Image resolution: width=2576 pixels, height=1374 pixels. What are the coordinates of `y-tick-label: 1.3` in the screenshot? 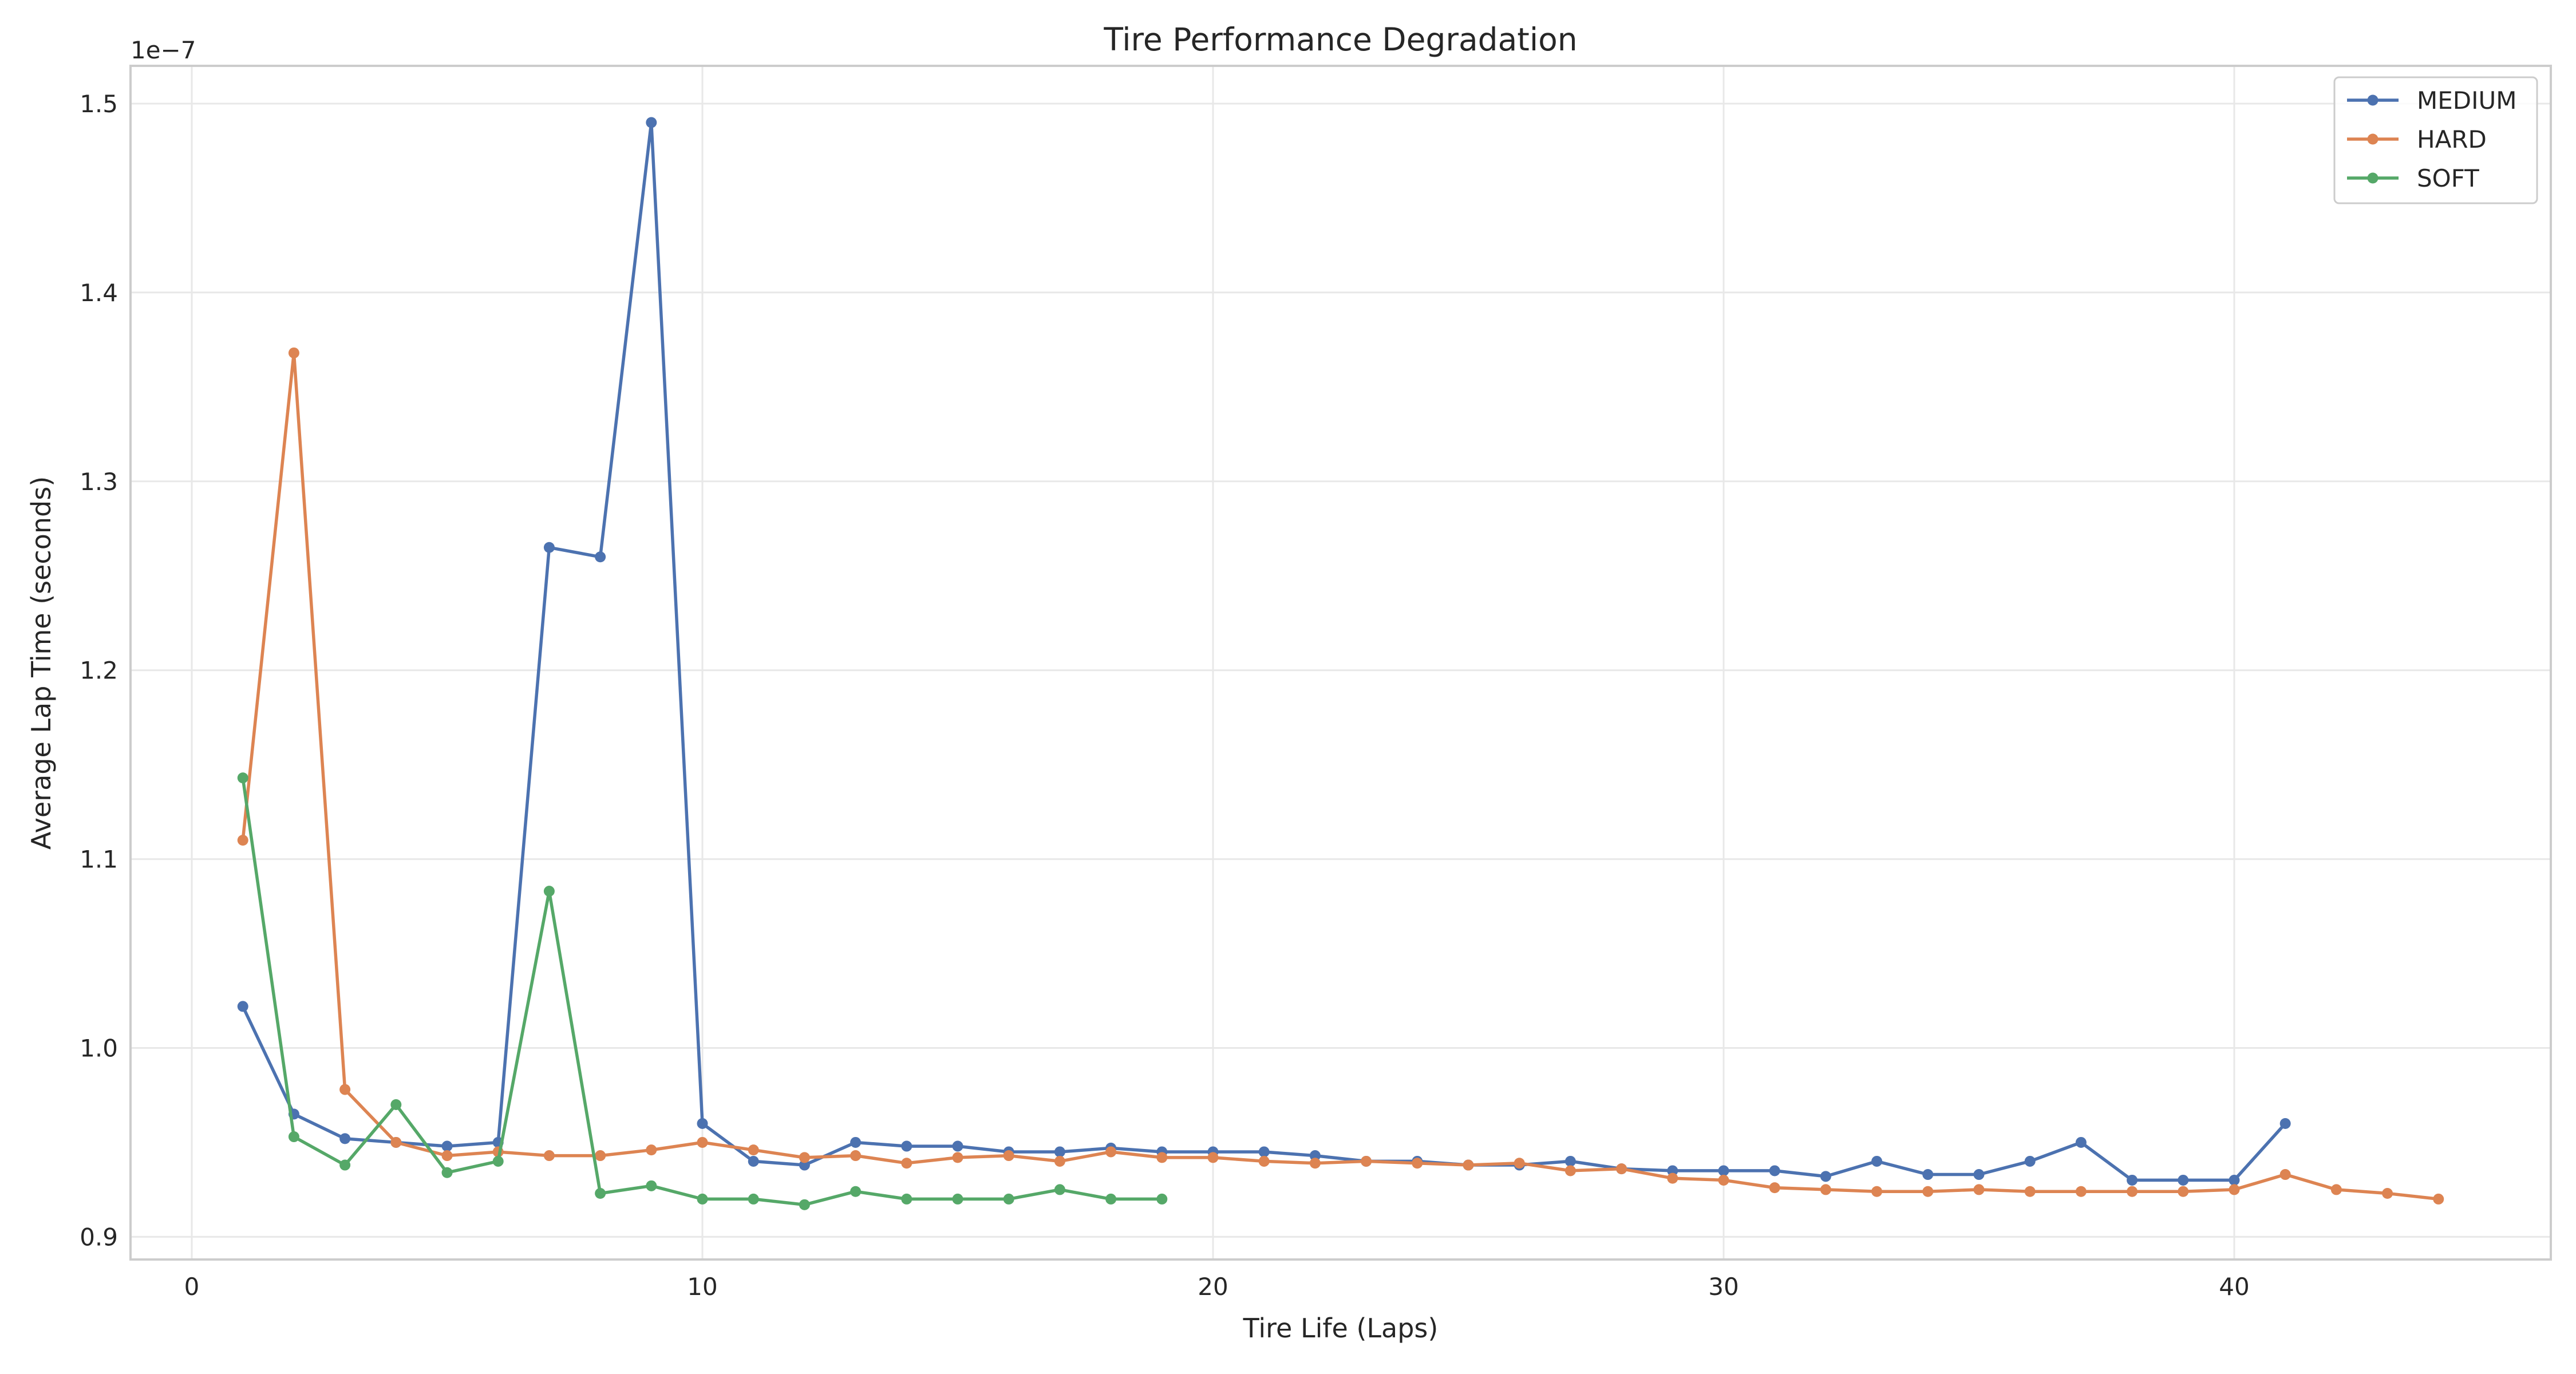 It's located at (99, 482).